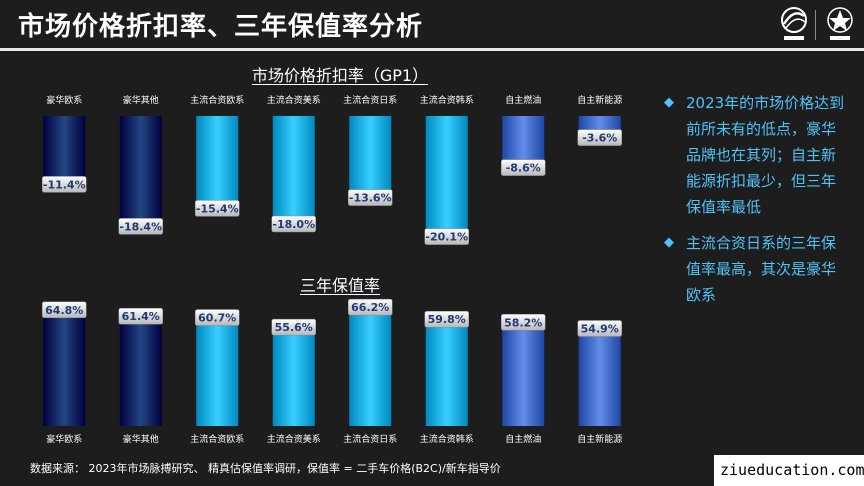  I want to click on value-label: 59.8%, so click(446, 319).